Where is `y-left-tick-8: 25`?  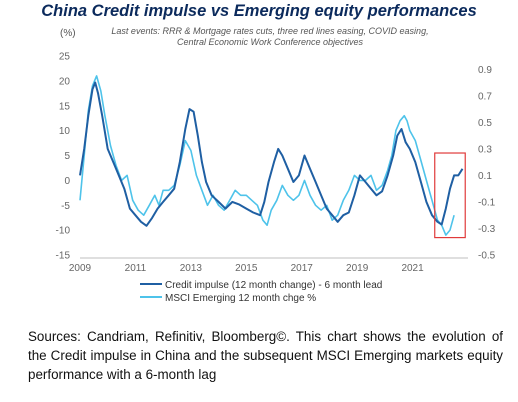 y-left-tick-8: 25 is located at coordinates (65, 57).